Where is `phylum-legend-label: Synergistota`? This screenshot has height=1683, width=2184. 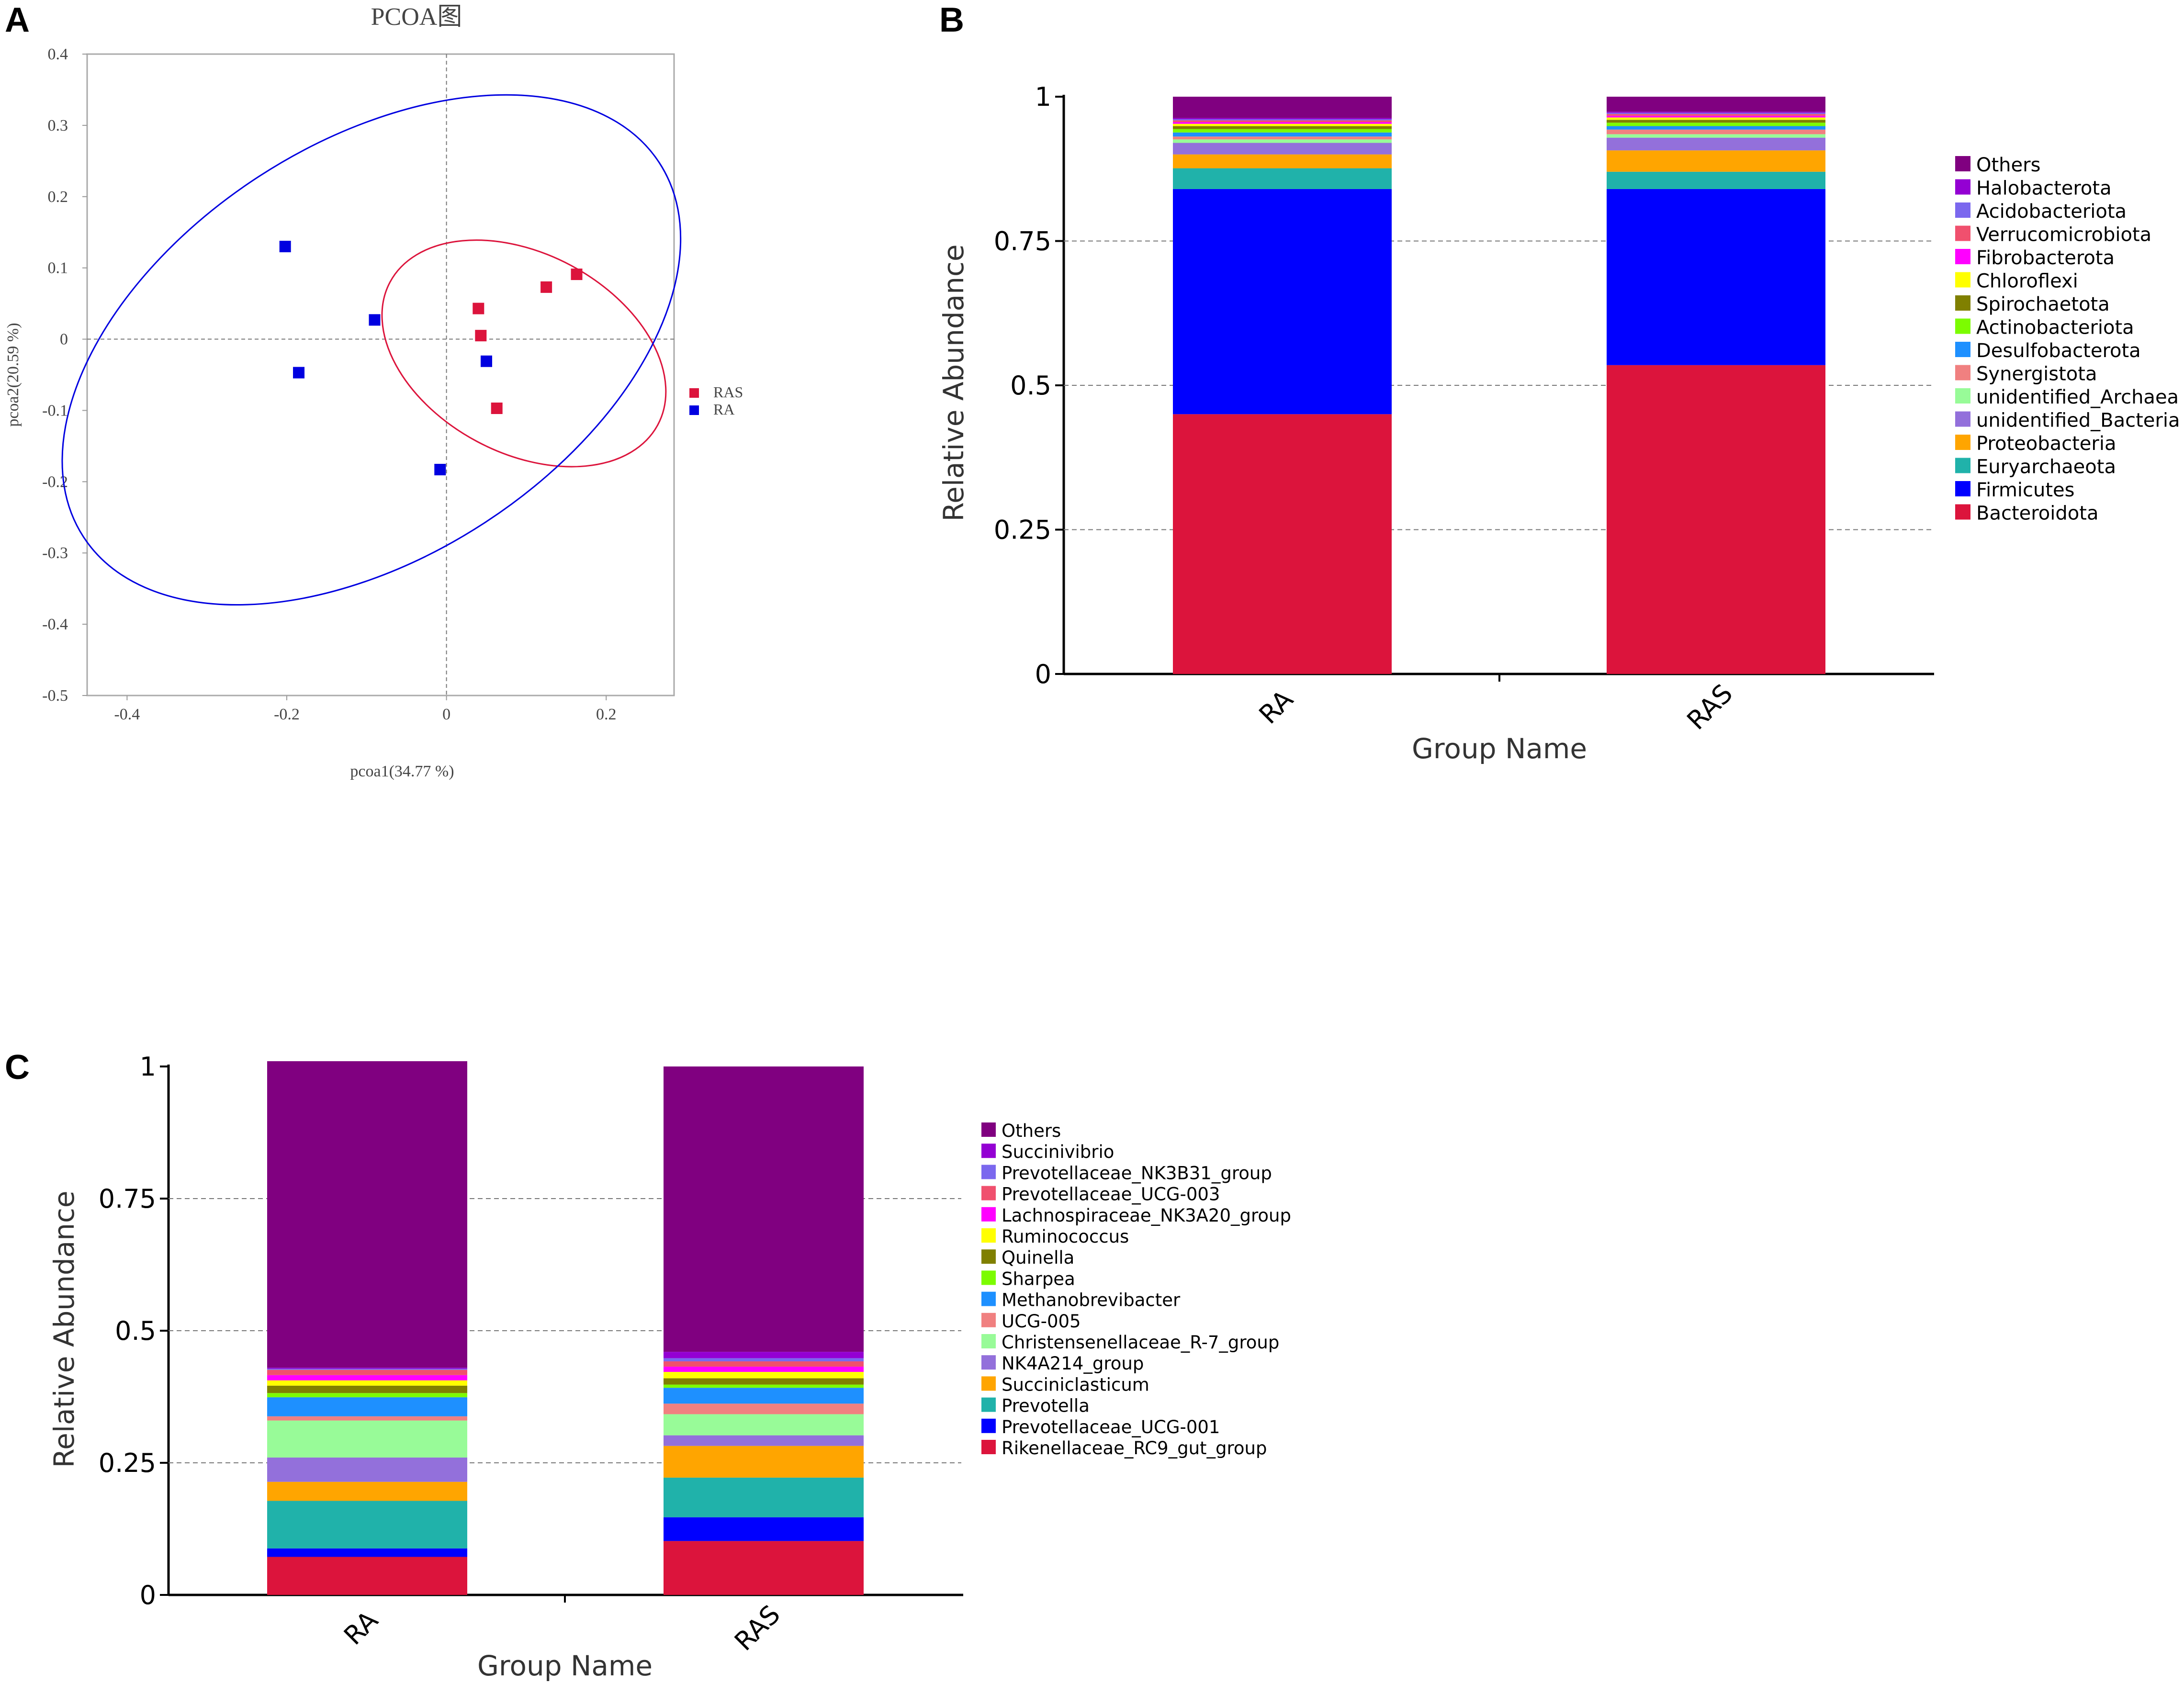
phylum-legend-label: Synergistota is located at coordinates (2037, 374).